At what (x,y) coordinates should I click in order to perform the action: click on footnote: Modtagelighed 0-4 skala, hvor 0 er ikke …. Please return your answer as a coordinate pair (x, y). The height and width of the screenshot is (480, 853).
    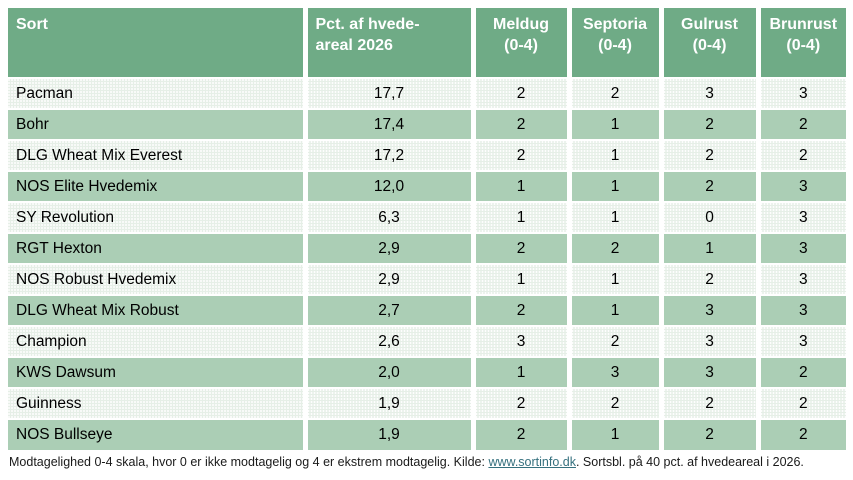
    Looking at the image, I should click on (427, 462).